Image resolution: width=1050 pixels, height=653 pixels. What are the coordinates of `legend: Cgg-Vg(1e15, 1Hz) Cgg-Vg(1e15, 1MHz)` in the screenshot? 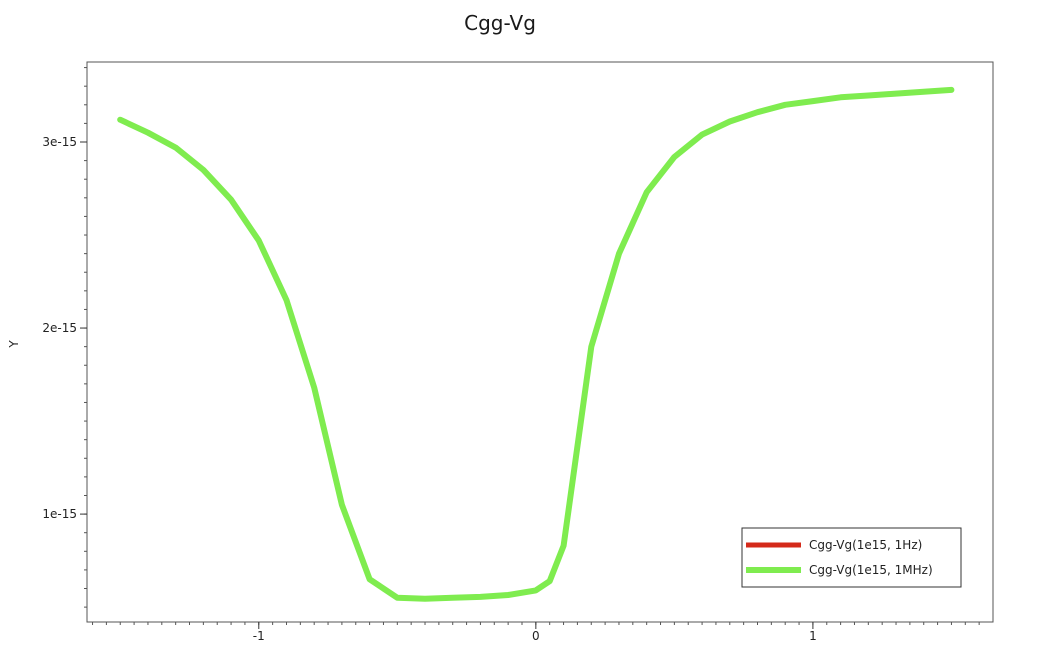 It's located at (851, 557).